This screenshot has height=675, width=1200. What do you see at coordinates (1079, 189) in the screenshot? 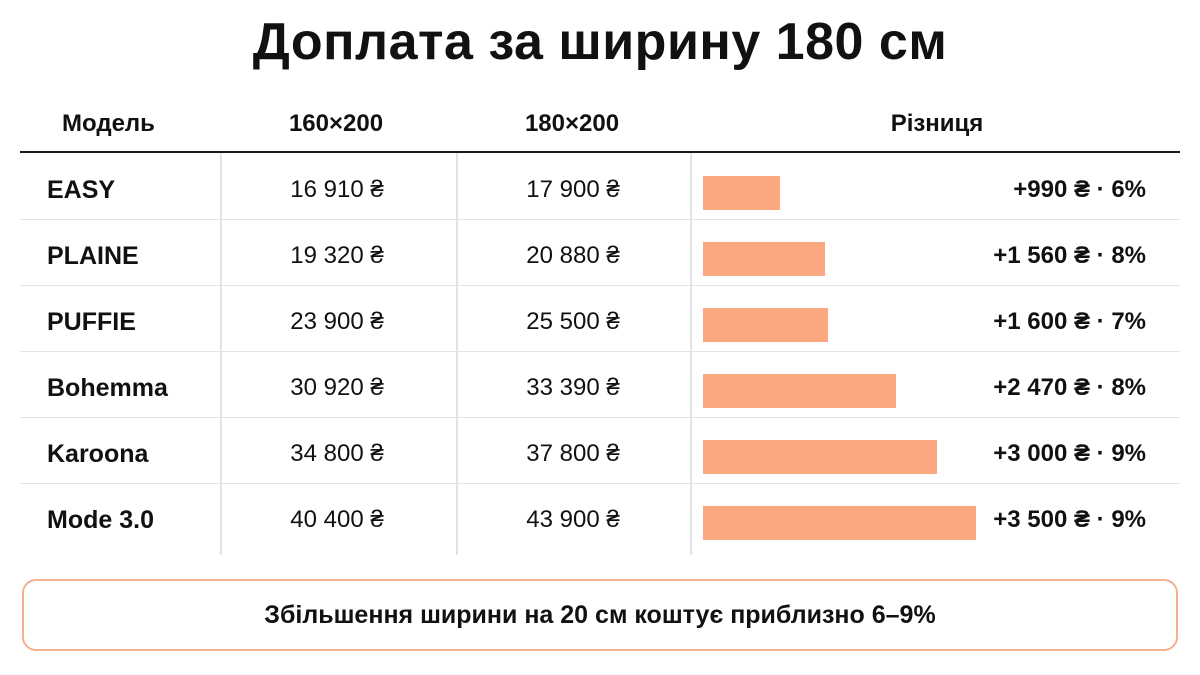
I see `difference-label: +990 ₴ · 6%` at bounding box center [1079, 189].